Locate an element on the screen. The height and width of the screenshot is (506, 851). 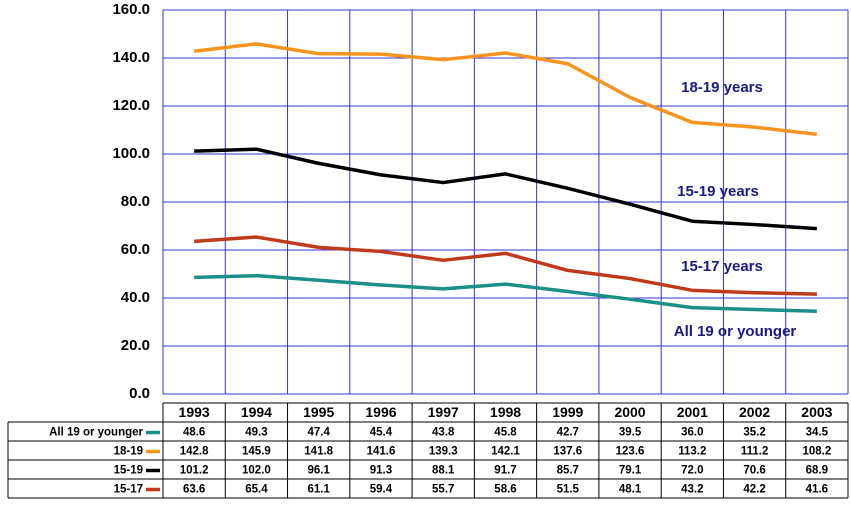
table-cell: 88.1 is located at coordinates (443, 471).